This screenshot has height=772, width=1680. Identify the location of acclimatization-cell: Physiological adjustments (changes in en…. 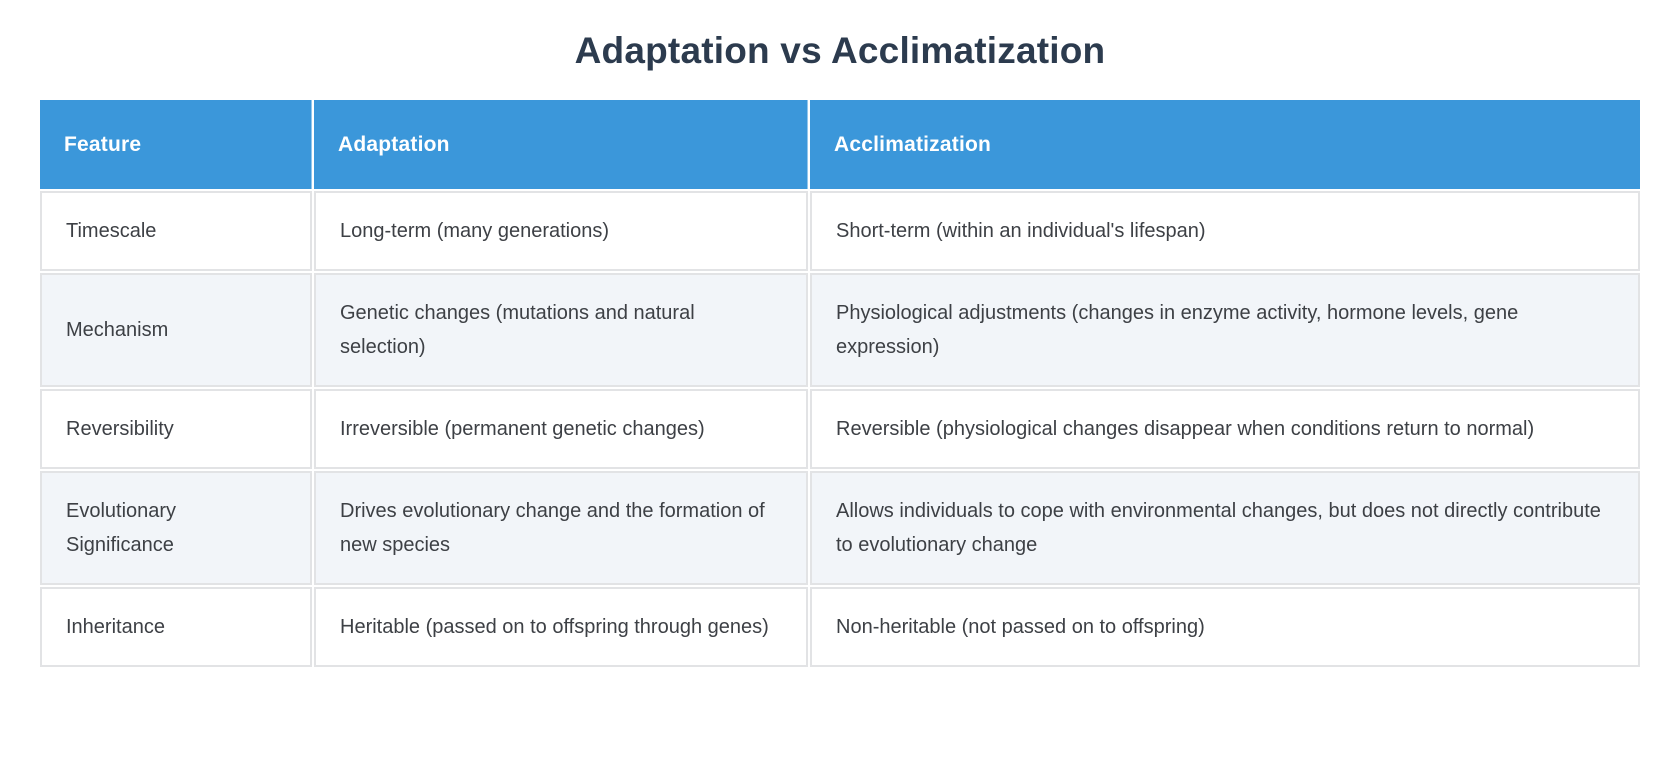
(1225, 330).